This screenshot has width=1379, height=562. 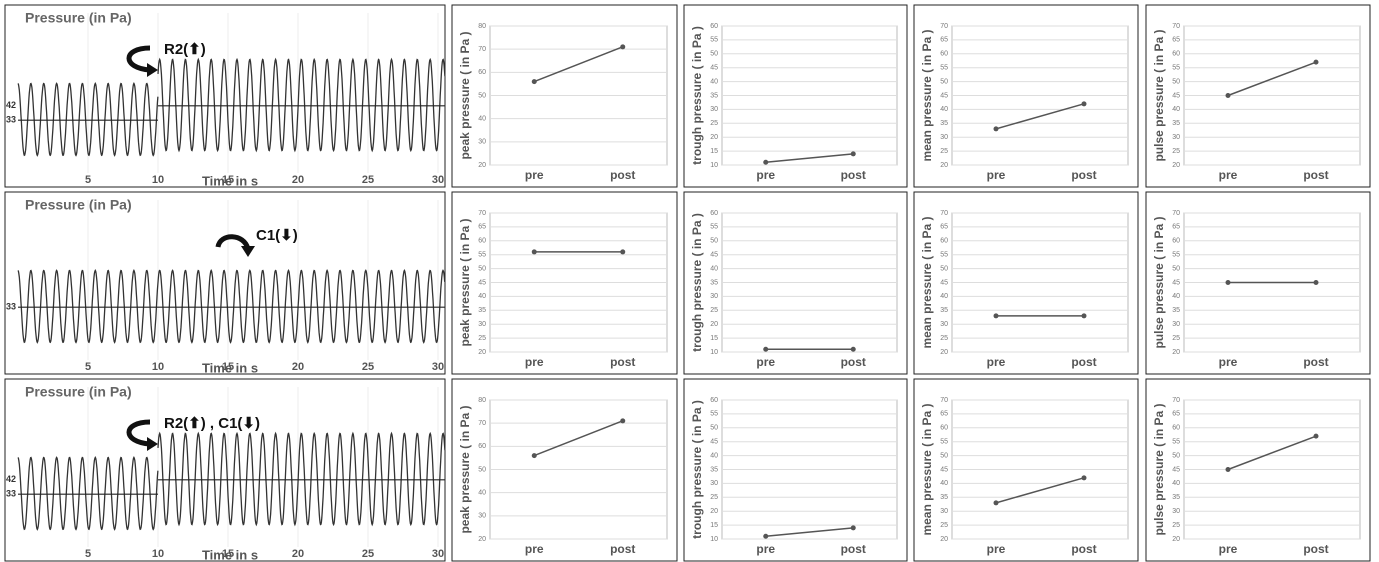 What do you see at coordinates (465, 469) in the screenshot?
I see `y-axis-label: peak pressure ( in Pa )` at bounding box center [465, 469].